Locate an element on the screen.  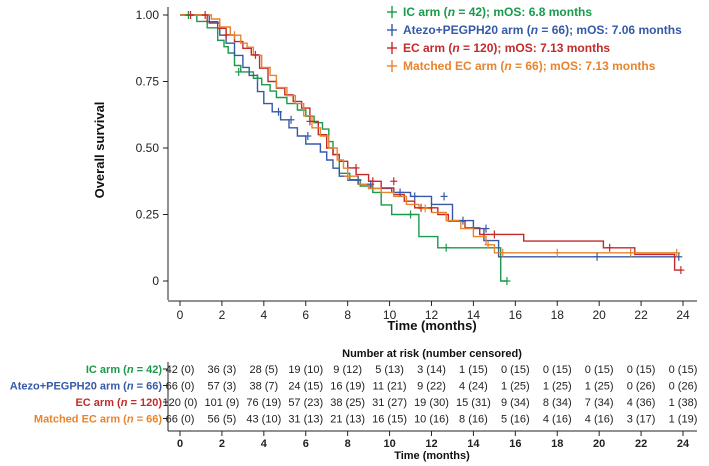
risk-cell-ic: 1 (15) is located at coordinates (473, 370).